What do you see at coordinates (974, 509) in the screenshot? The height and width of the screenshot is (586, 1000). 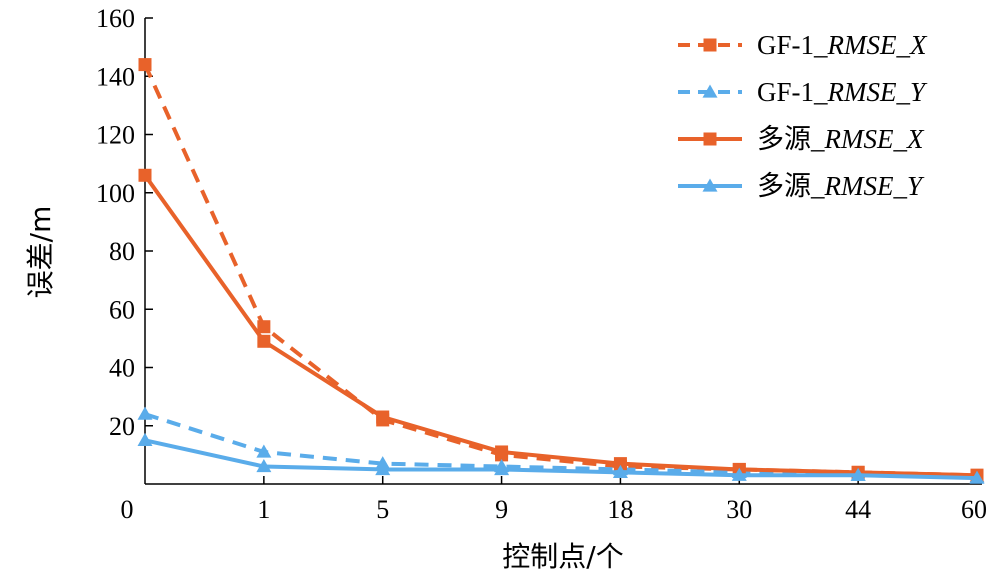 I see `x-tick-label: 60` at bounding box center [974, 509].